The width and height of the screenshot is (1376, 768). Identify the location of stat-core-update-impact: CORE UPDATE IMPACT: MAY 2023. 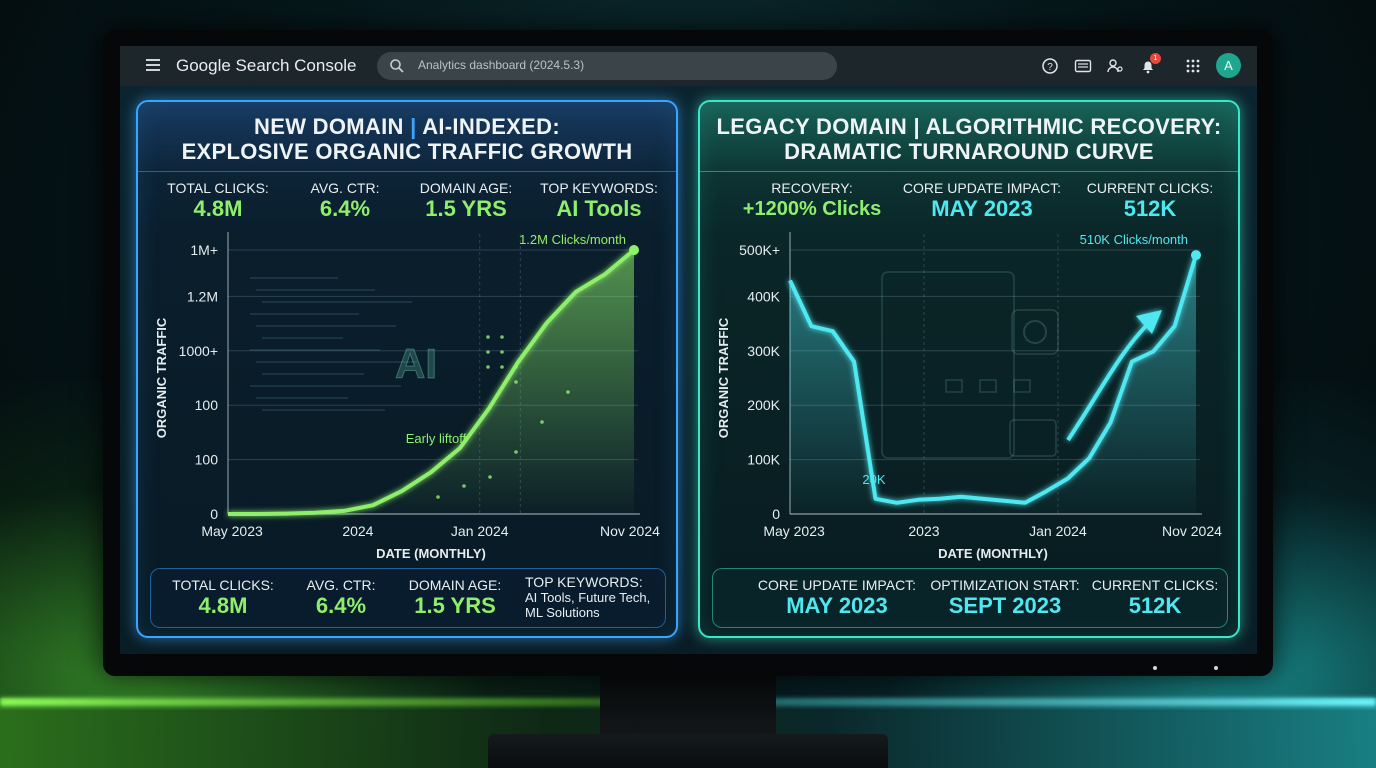
(982, 201).